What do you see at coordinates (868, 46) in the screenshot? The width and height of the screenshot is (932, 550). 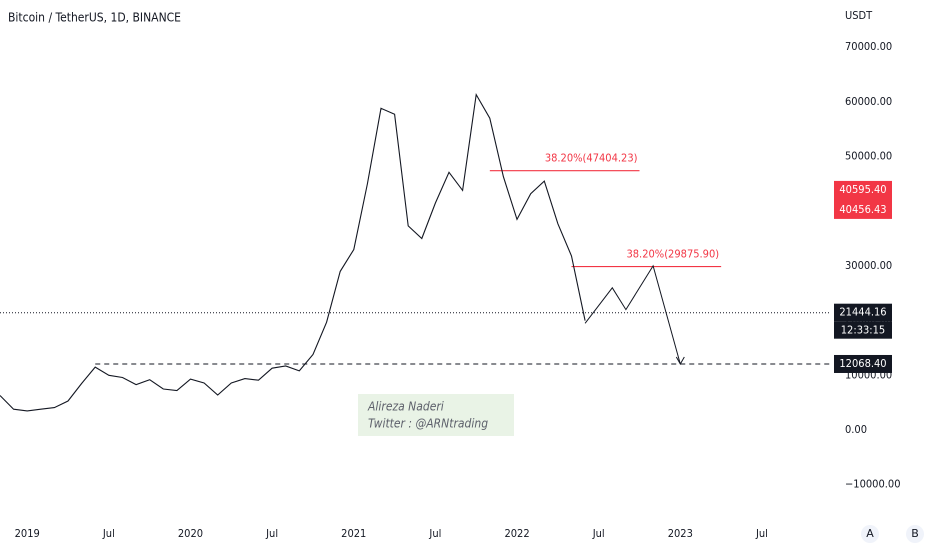 I see `y-tick-label: 70000.00` at bounding box center [868, 46].